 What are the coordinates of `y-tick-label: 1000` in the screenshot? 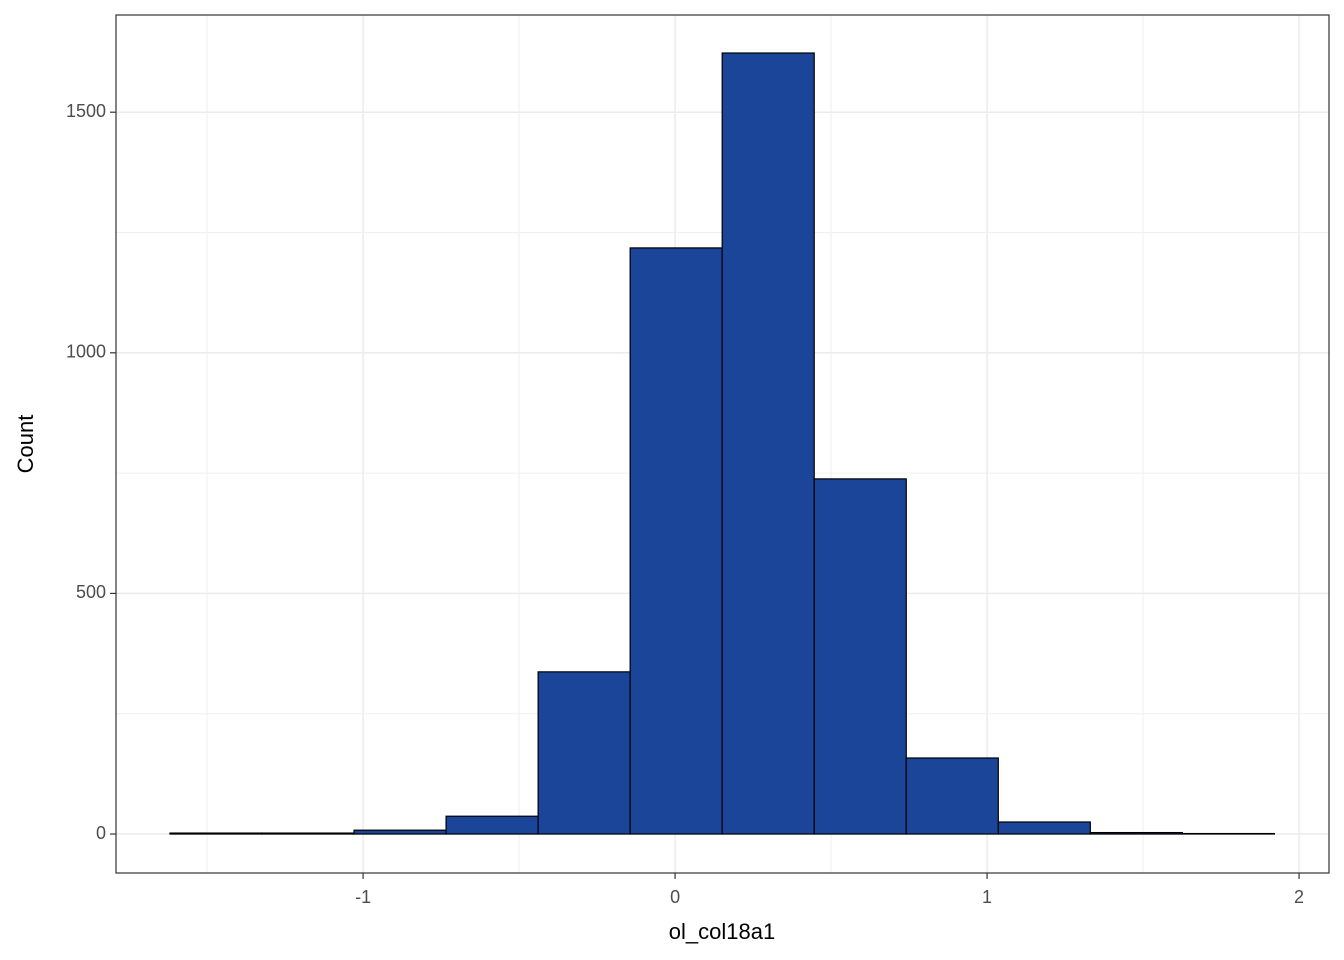 It's located at (86, 352).